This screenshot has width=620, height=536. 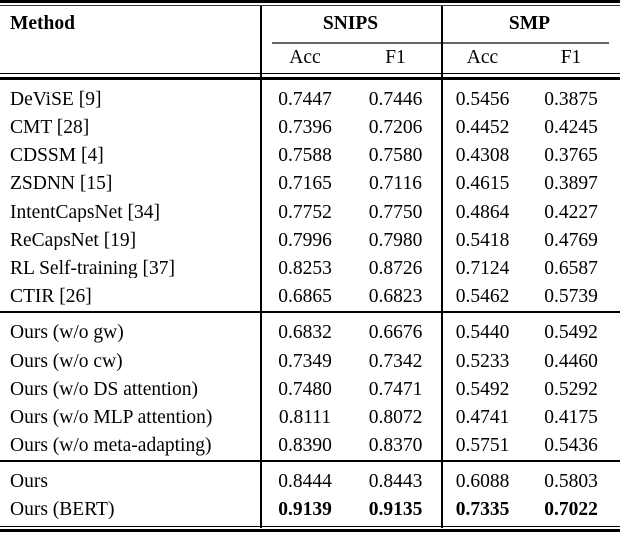 I want to click on value-cell: 0.7750, so click(x=395, y=212).